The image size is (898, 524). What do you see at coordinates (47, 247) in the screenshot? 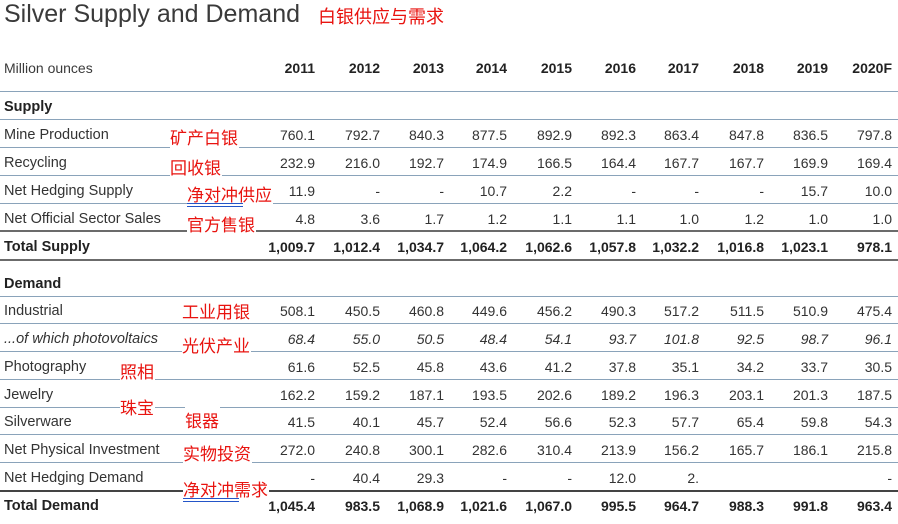
I see `total-supply-label: Total Supply` at bounding box center [47, 247].